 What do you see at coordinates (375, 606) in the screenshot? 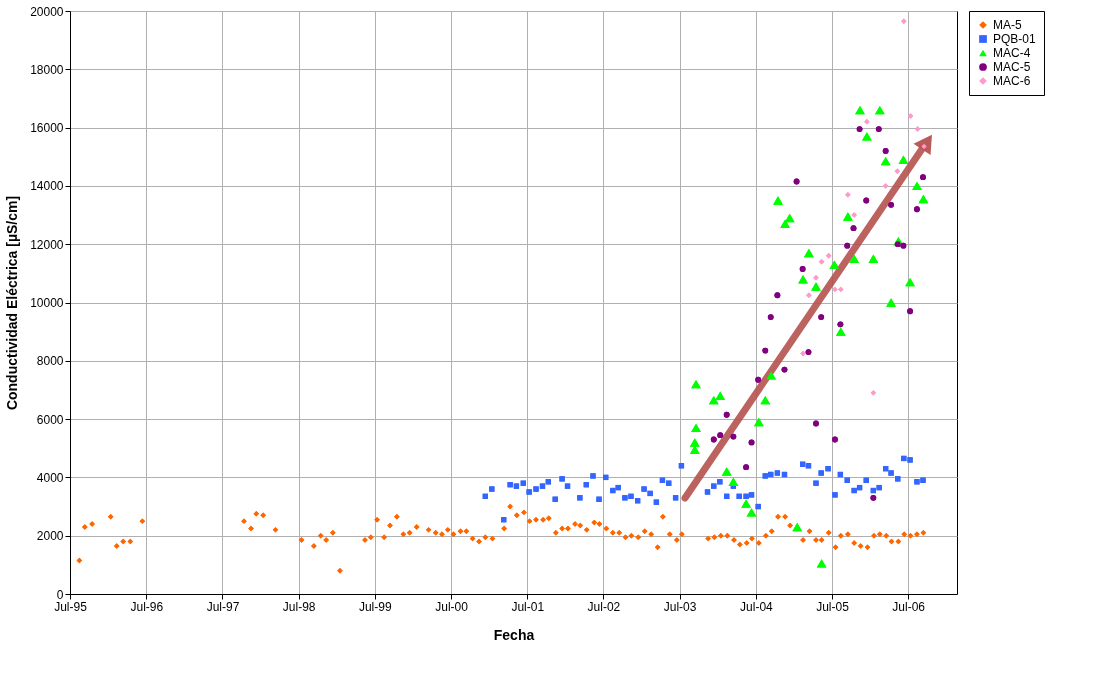
I see `x-tick-label: Jul-99` at bounding box center [375, 606].